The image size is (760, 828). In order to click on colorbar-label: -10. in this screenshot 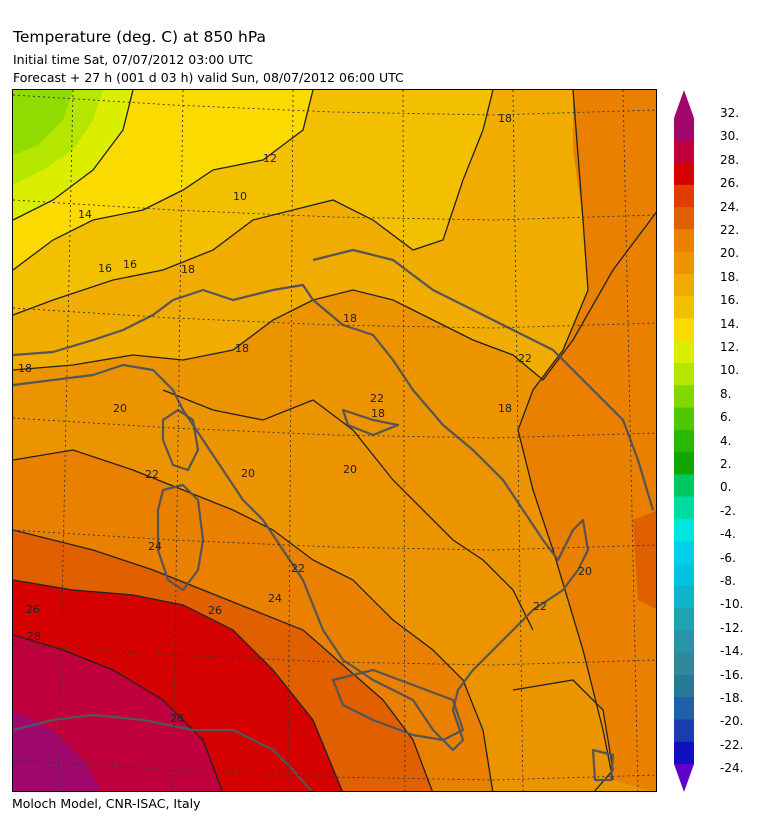, I will do `click(732, 604)`.